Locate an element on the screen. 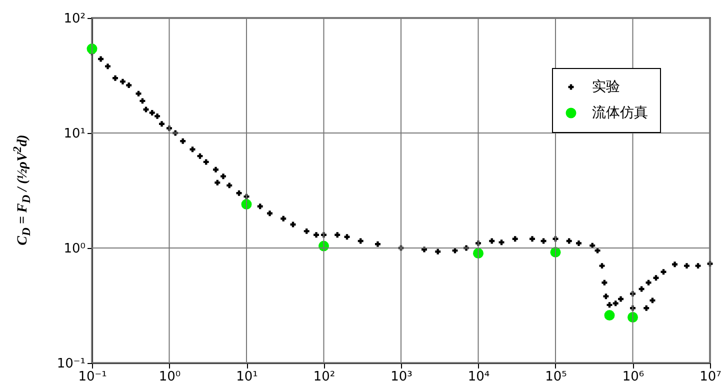 This screenshot has height=386, width=728. y-tick-label: 10² is located at coordinates (75, 19).